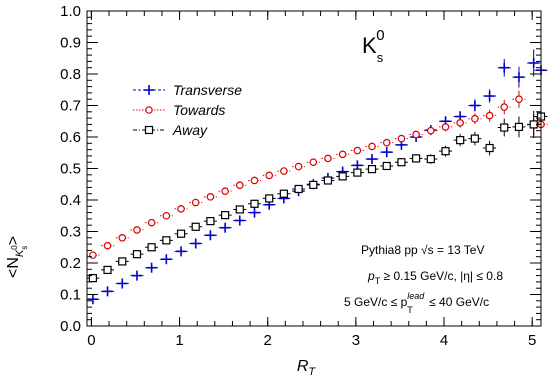  Describe the element at coordinates (170, 130) in the screenshot. I see `legend-item-away: Away` at that location.